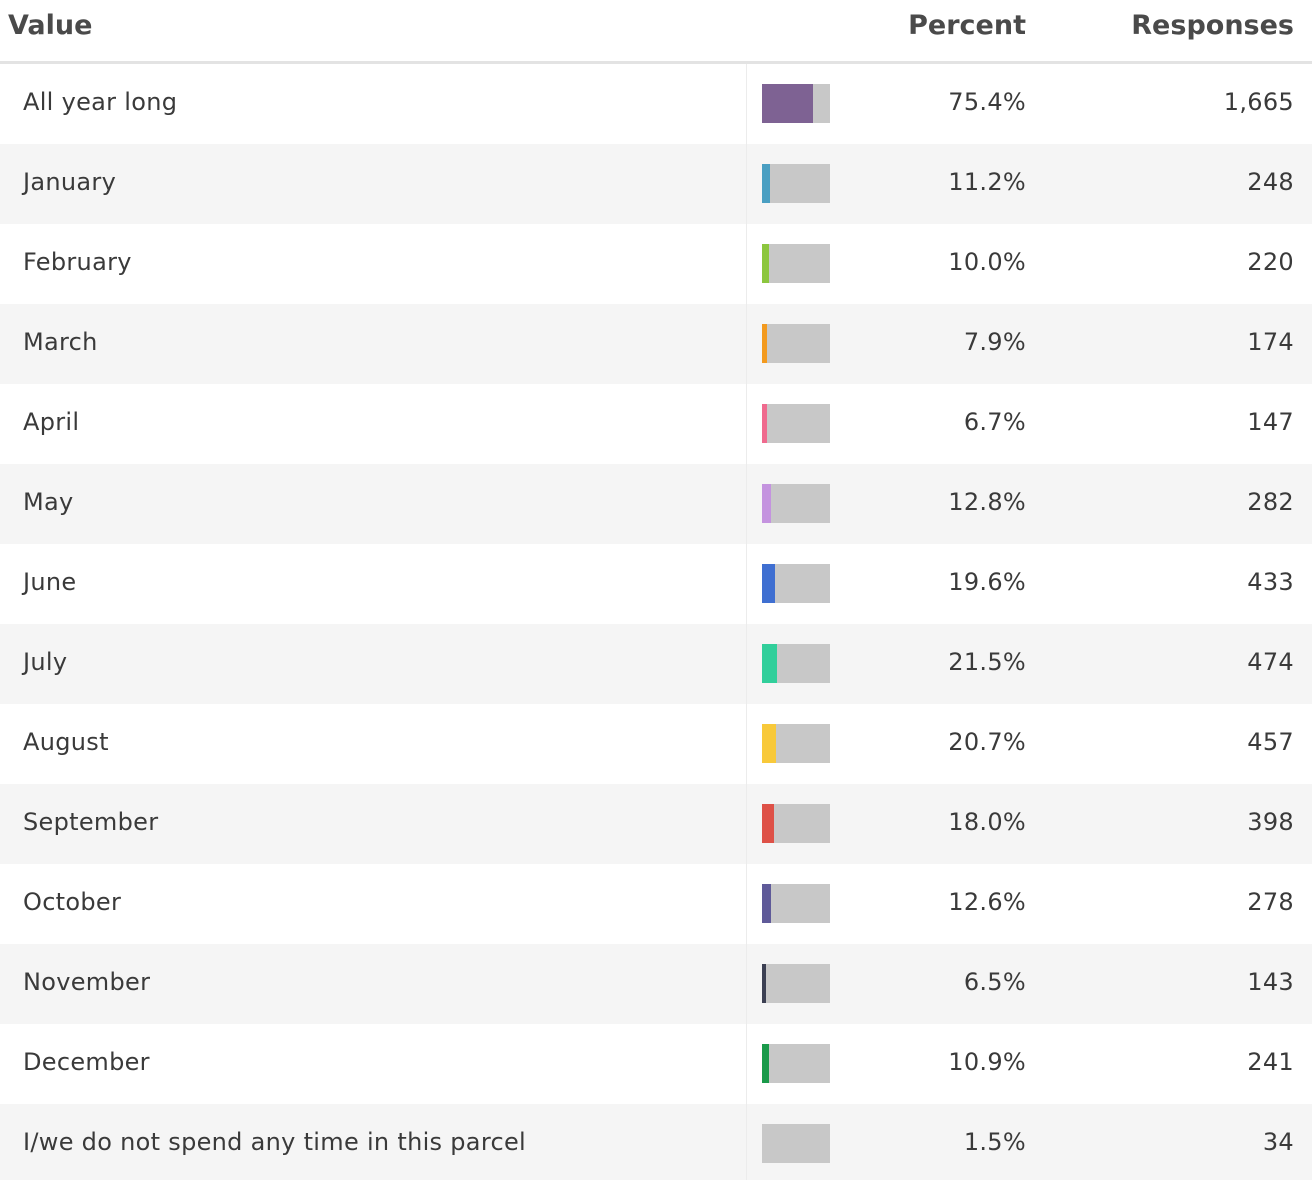 This screenshot has height=1180, width=1312. Describe the element at coordinates (45, 662) in the screenshot. I see `row-label: July` at that location.